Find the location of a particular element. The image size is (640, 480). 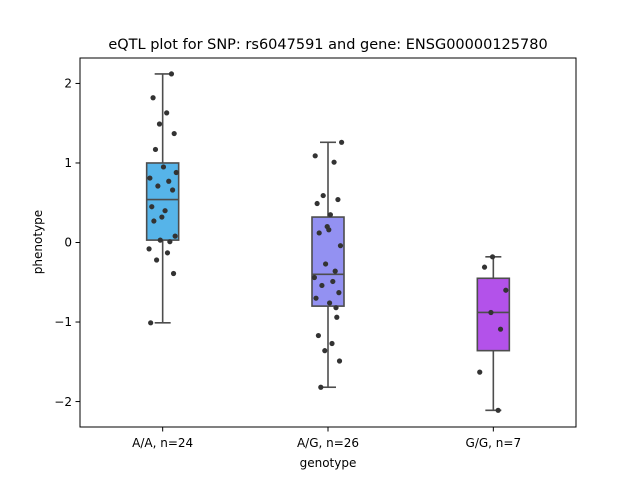

x-tick-label: A/A, n=24 is located at coordinates (162, 443).